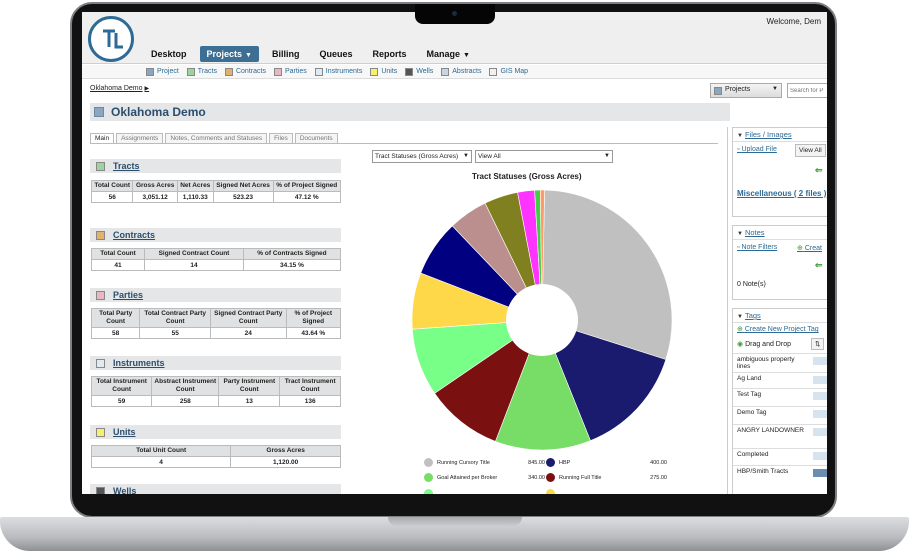 The image size is (909, 555). What do you see at coordinates (158, 112) in the screenshot?
I see `page-title: Oklahoma Demo` at bounding box center [158, 112].